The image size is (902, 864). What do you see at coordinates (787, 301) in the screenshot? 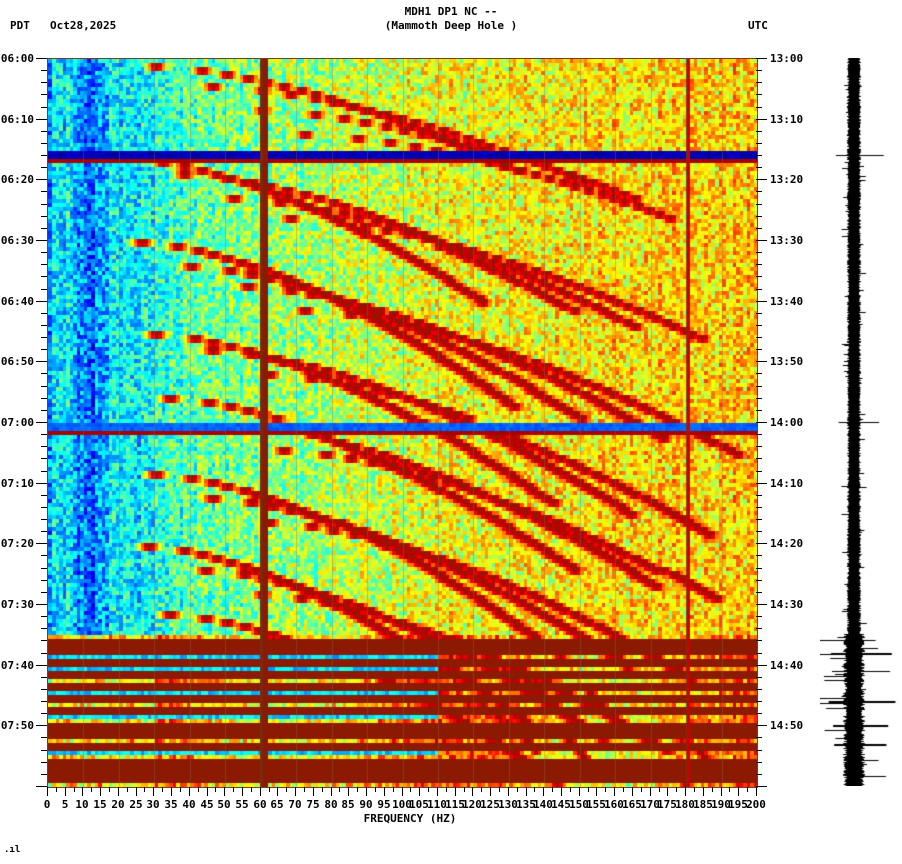
I see `right-axis-time-label: 13:40` at bounding box center [787, 301].